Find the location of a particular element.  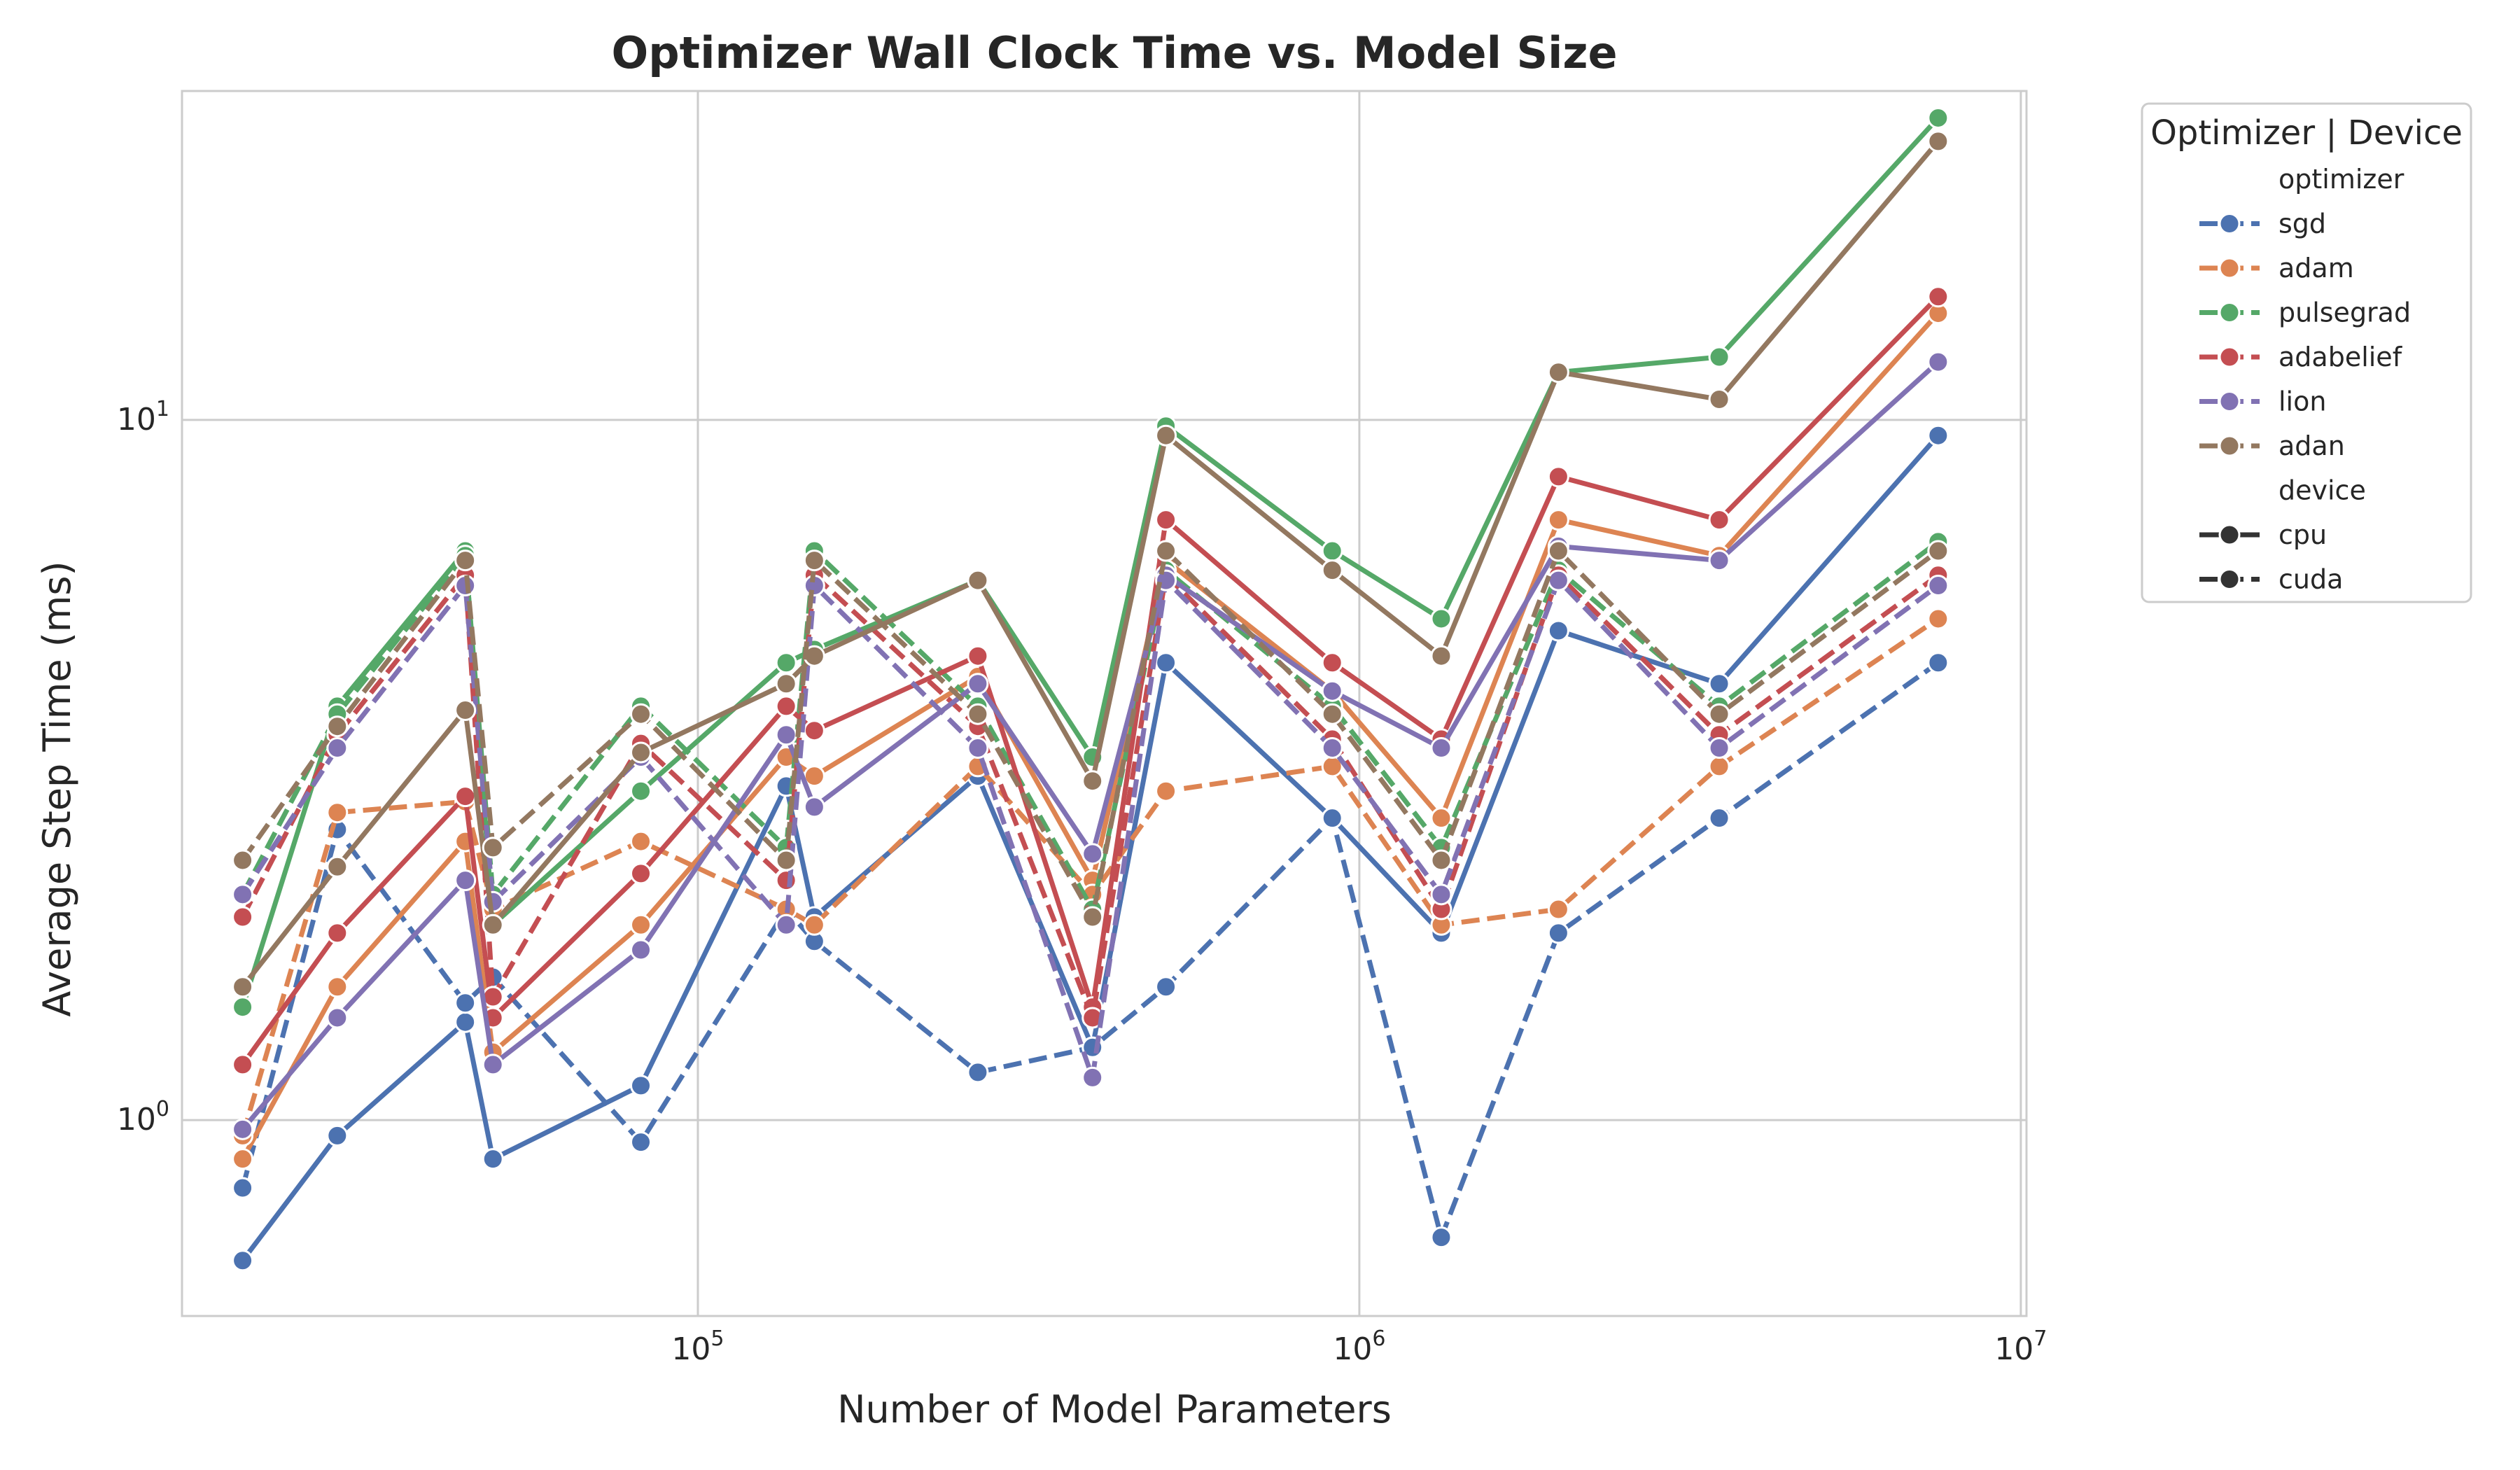

x-tick-label: 10⁶ is located at coordinates (1359, 1346).